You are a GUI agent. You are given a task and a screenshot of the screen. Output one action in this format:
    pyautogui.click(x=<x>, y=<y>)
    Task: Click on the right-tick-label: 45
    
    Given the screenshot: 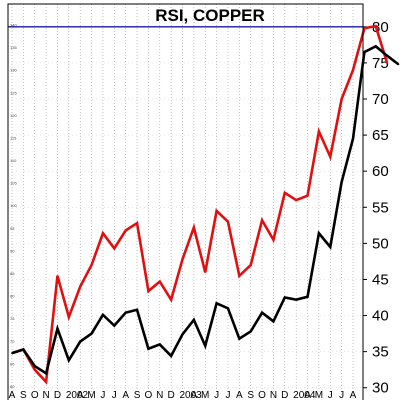 What is the action you would take?
    pyautogui.click(x=380, y=279)
    